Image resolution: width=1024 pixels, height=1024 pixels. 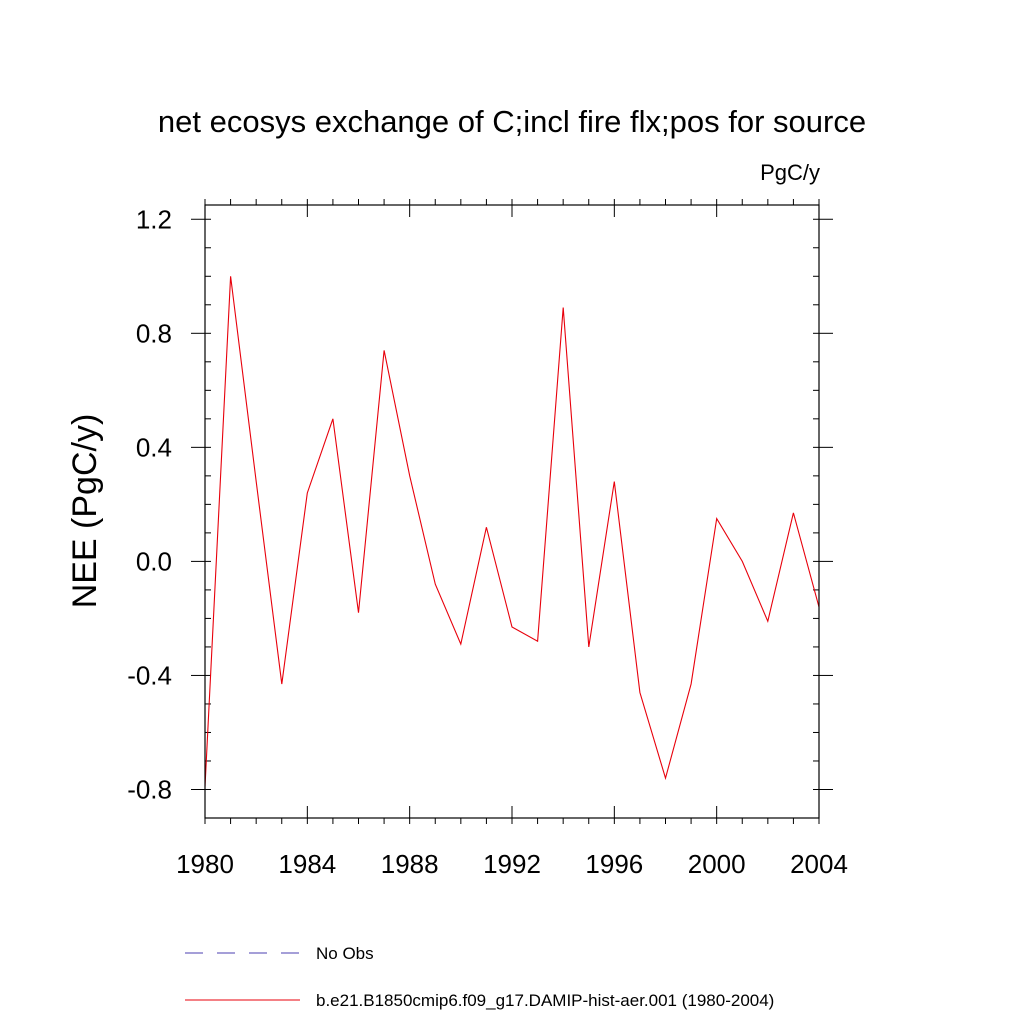 What do you see at coordinates (149, 789) in the screenshot?
I see `y-tick-label: -0.8` at bounding box center [149, 789].